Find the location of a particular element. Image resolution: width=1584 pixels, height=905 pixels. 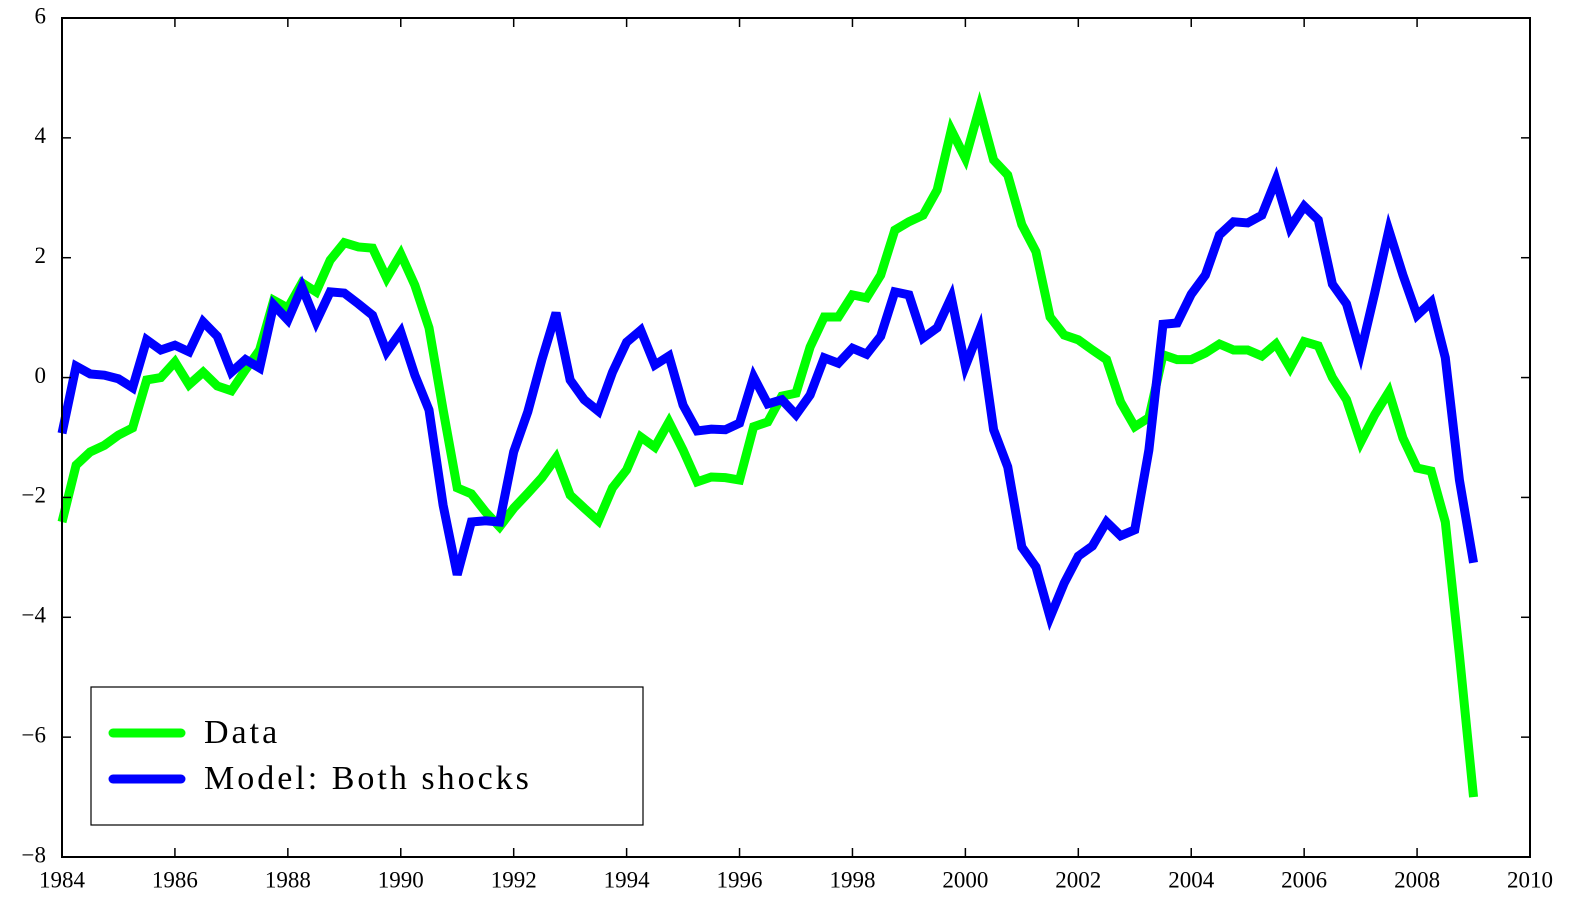

legend-label: Model: Both shocks is located at coordinates (368, 778).